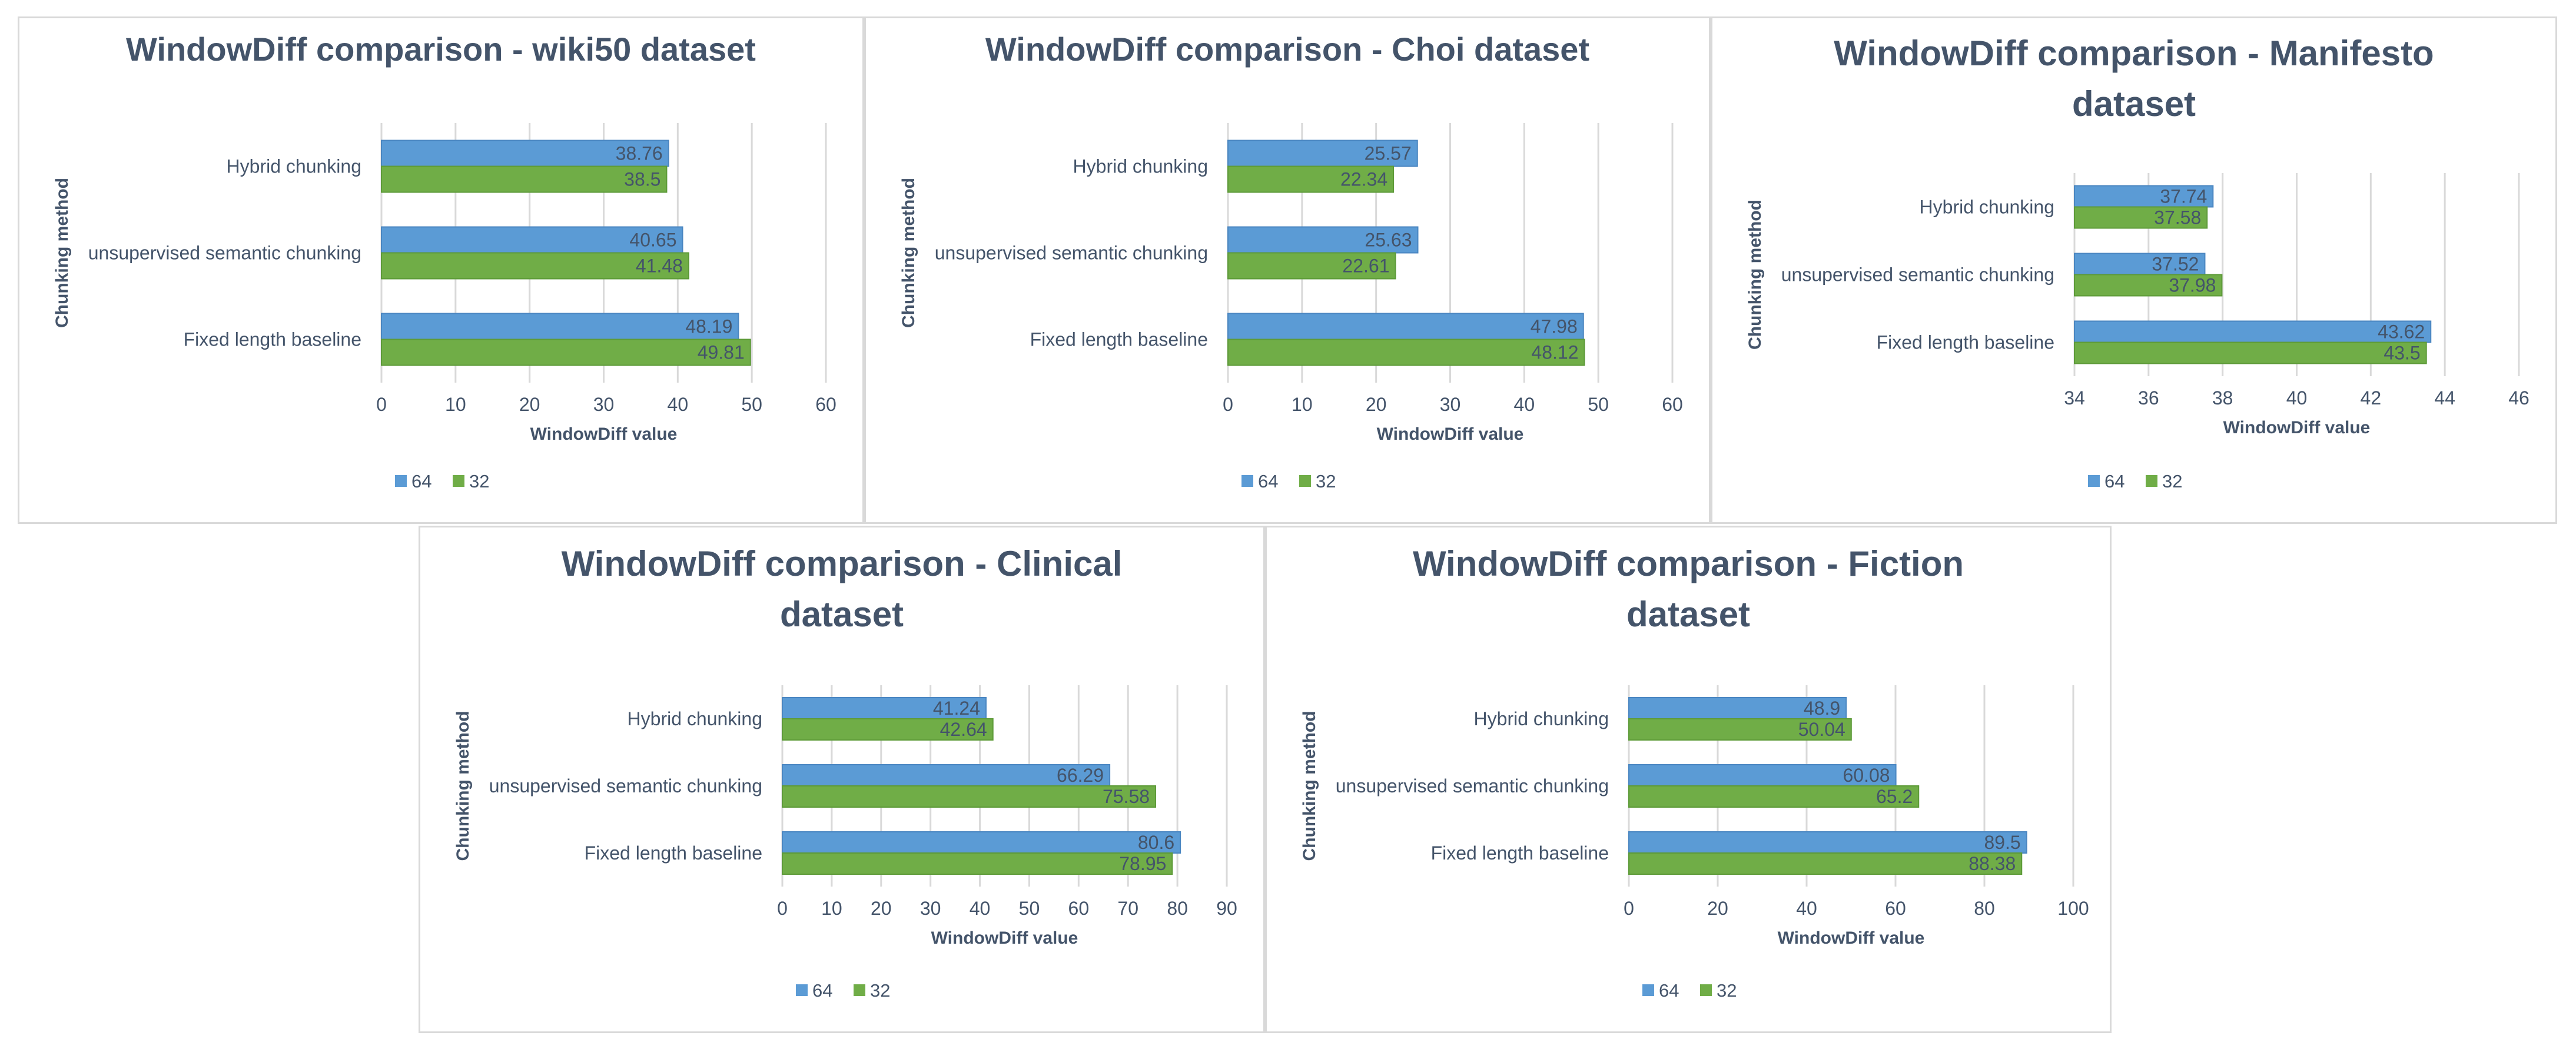 Image resolution: width=2576 pixels, height=1052 pixels. I want to click on data-label: 37.98, so click(2192, 285).